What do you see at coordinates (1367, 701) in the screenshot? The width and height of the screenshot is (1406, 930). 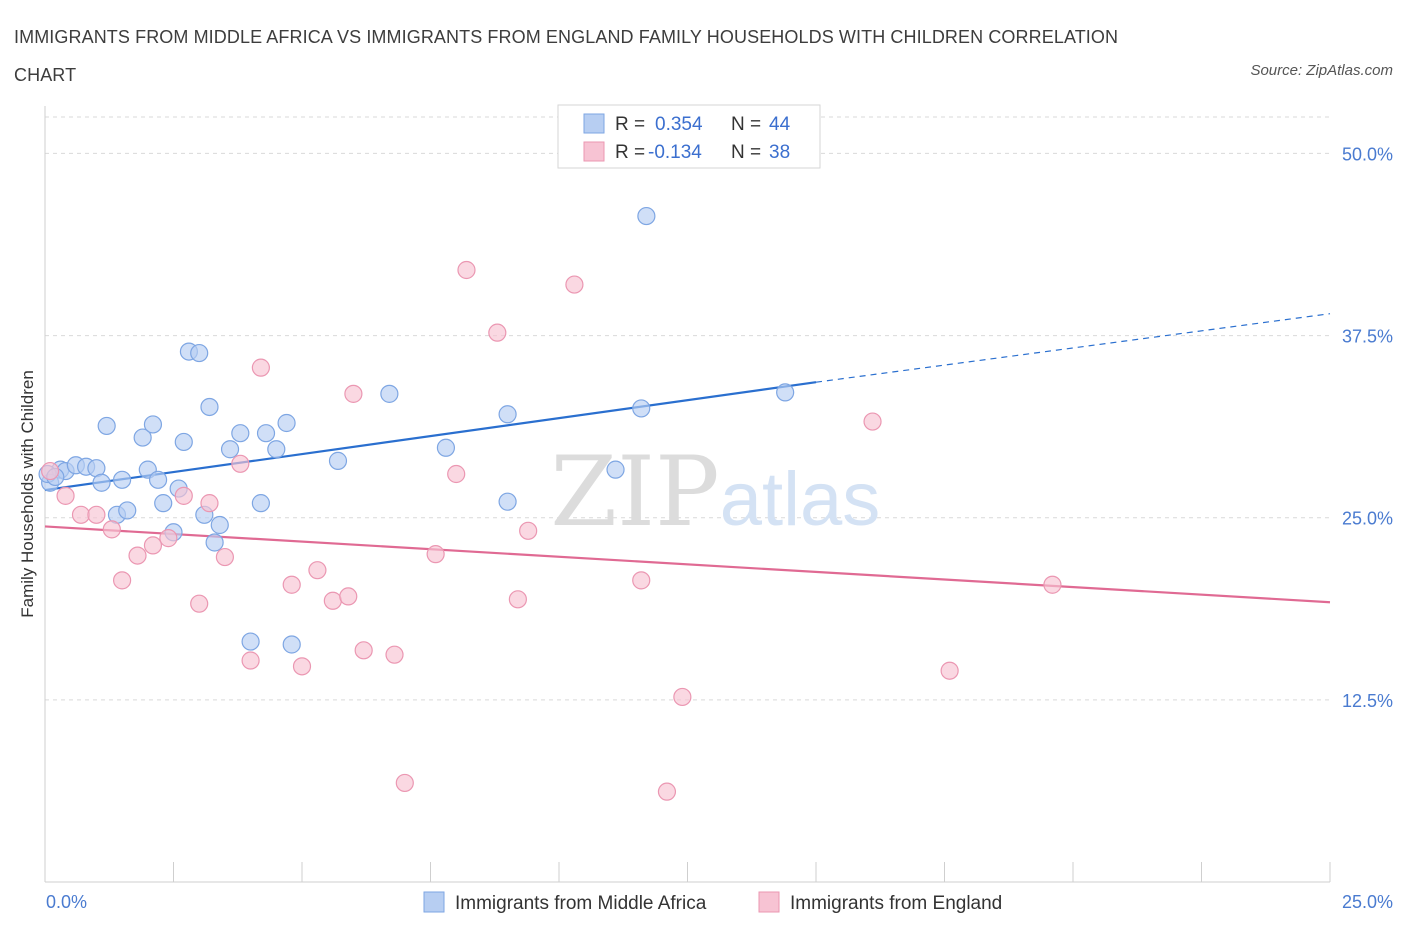 I see `y-tick-label-0: 12.5%` at bounding box center [1367, 701].